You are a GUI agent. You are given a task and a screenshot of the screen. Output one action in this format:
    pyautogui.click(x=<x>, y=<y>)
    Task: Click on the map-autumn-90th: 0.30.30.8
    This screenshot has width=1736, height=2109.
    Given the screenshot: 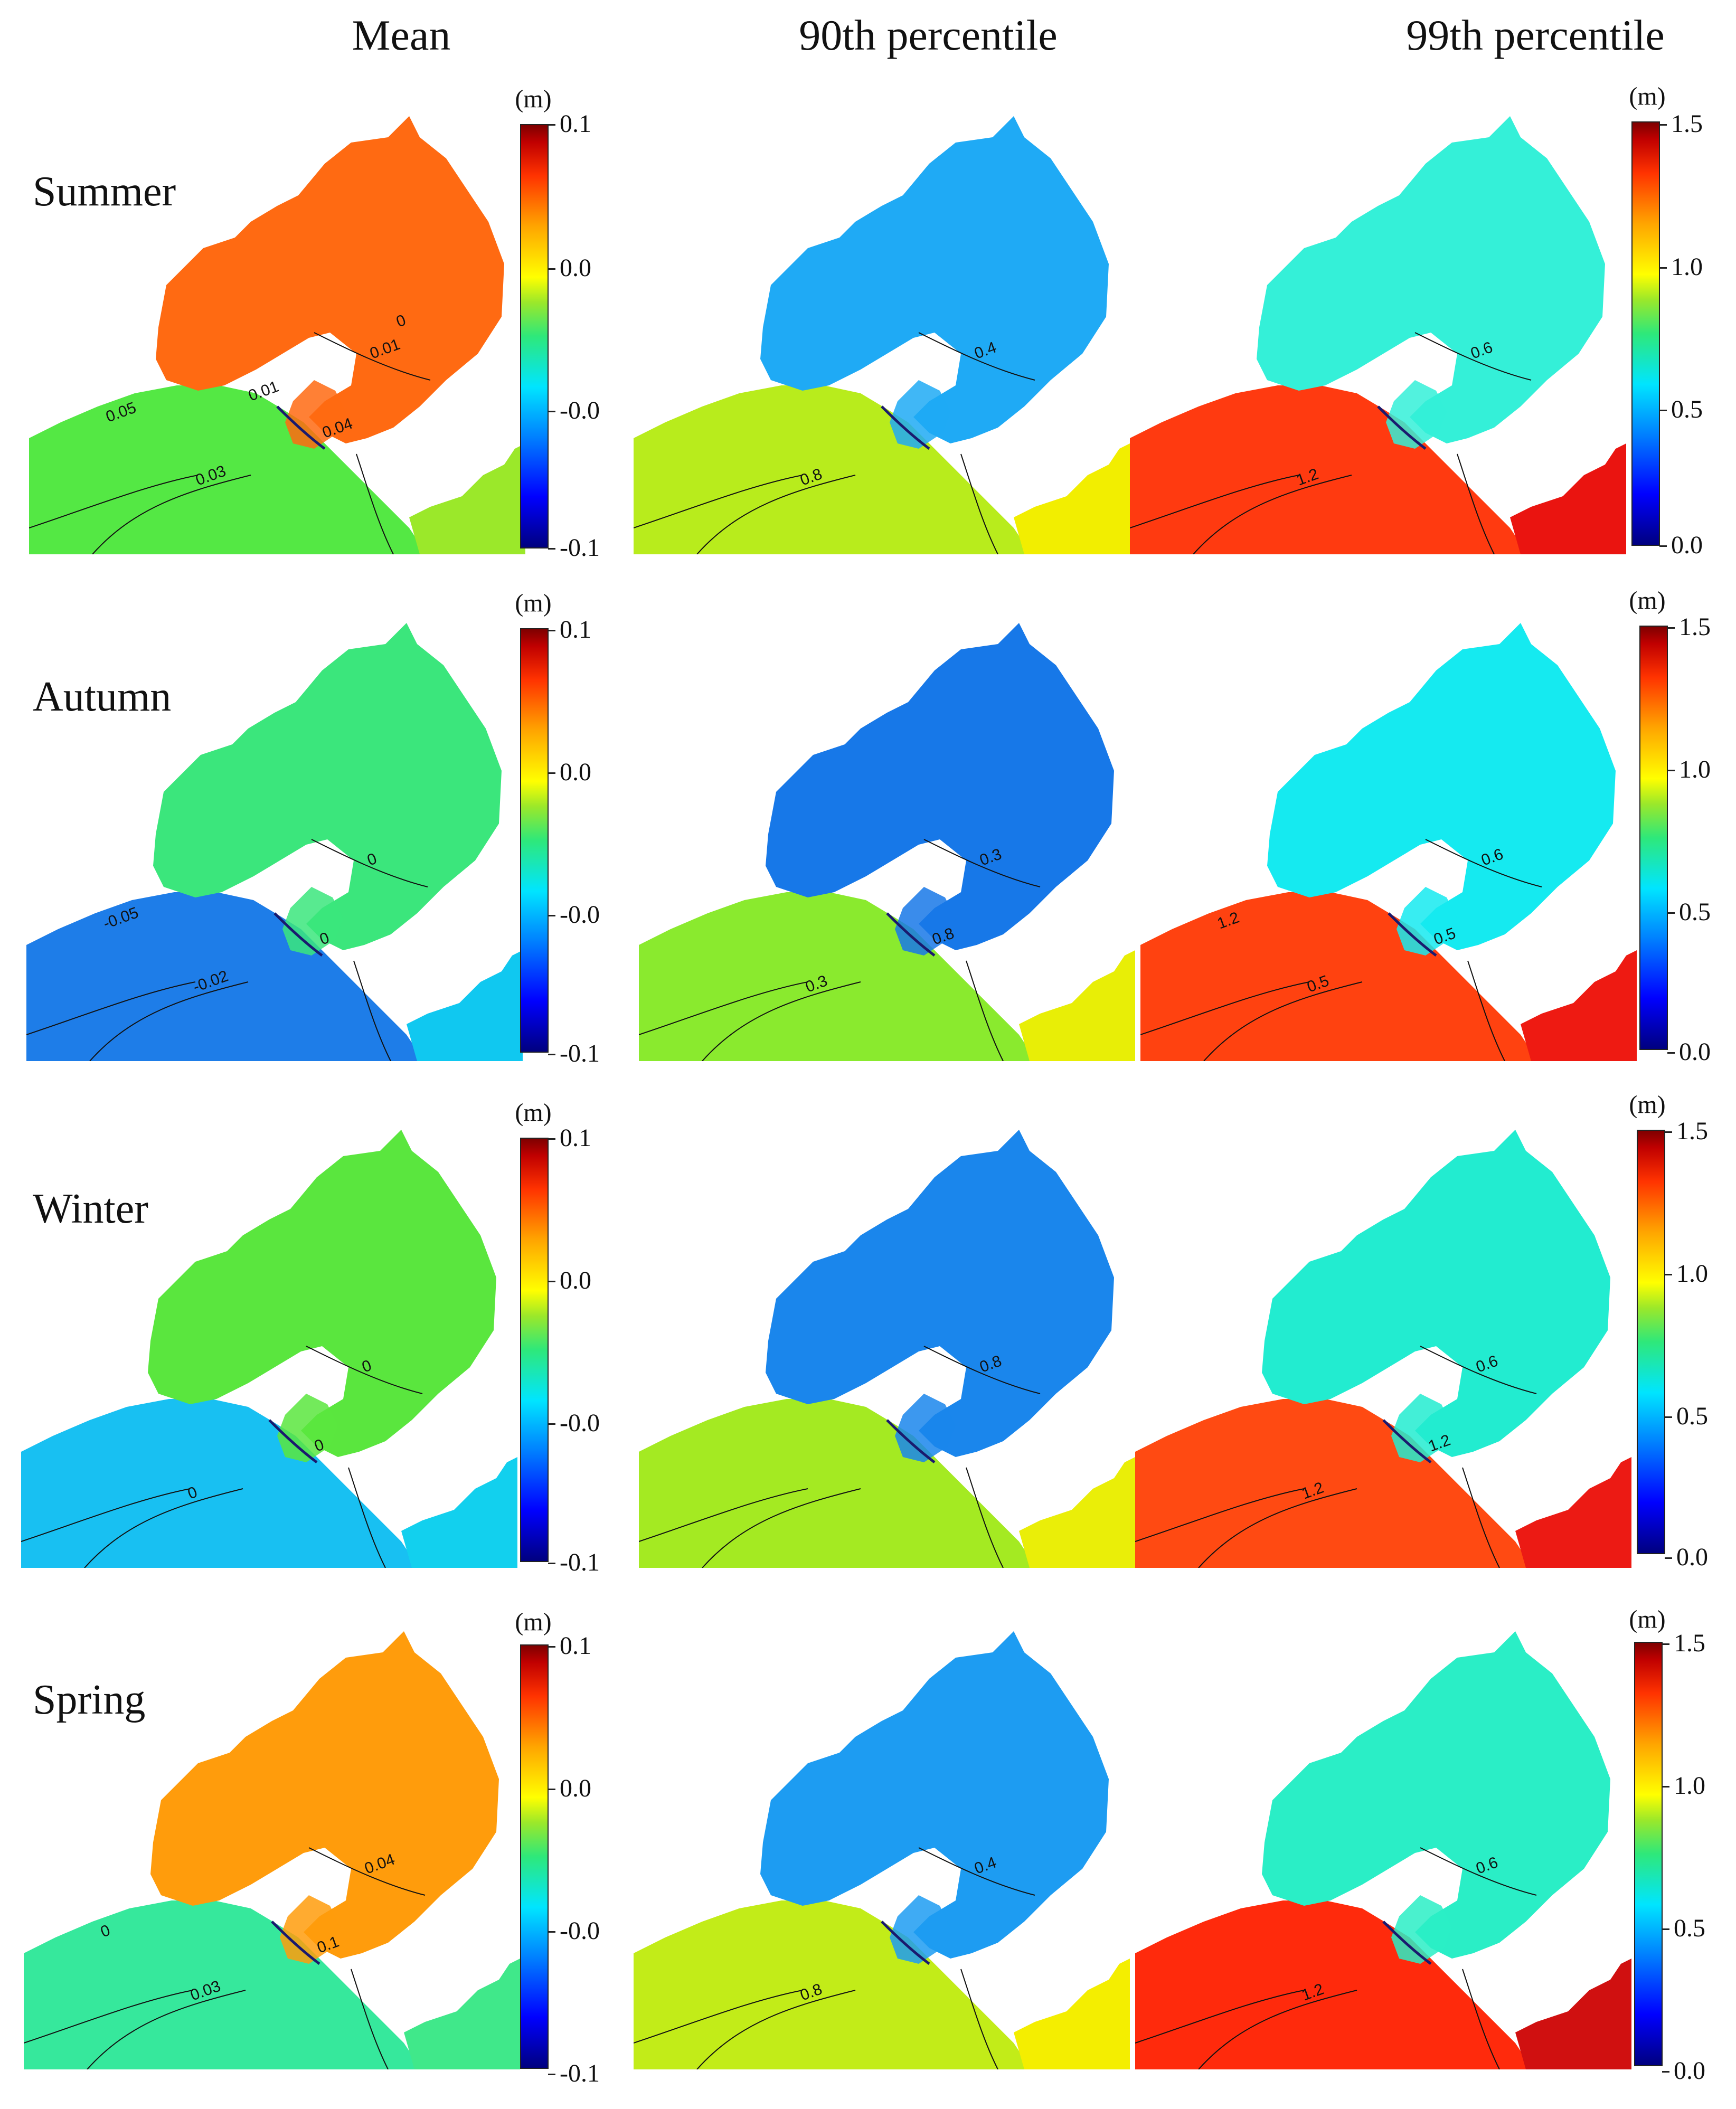 What is the action you would take?
    pyautogui.click(x=887, y=842)
    